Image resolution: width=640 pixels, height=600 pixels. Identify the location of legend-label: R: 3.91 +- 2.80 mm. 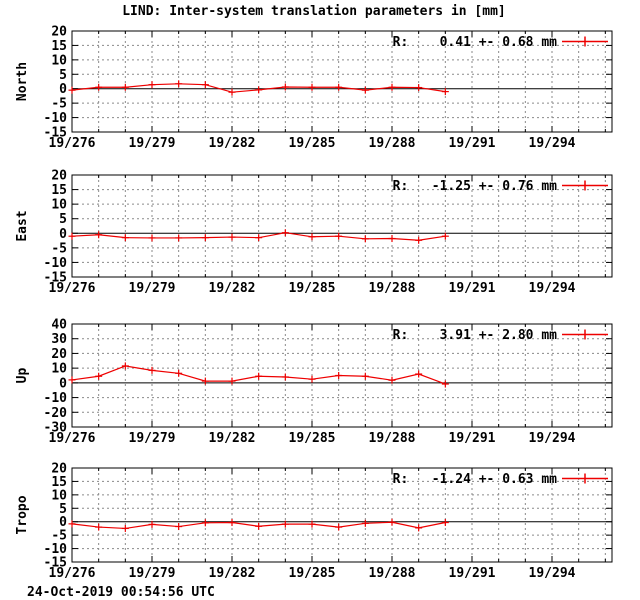
(475, 335).